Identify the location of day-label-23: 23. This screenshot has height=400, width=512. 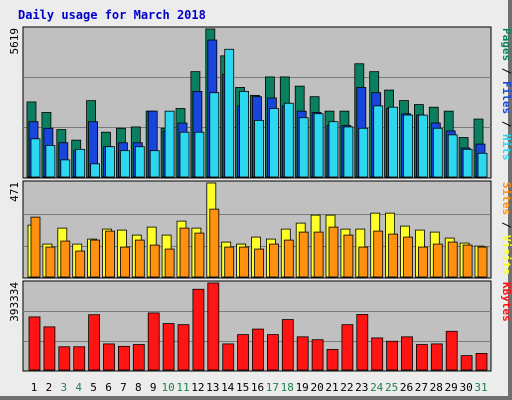
(361, 387).